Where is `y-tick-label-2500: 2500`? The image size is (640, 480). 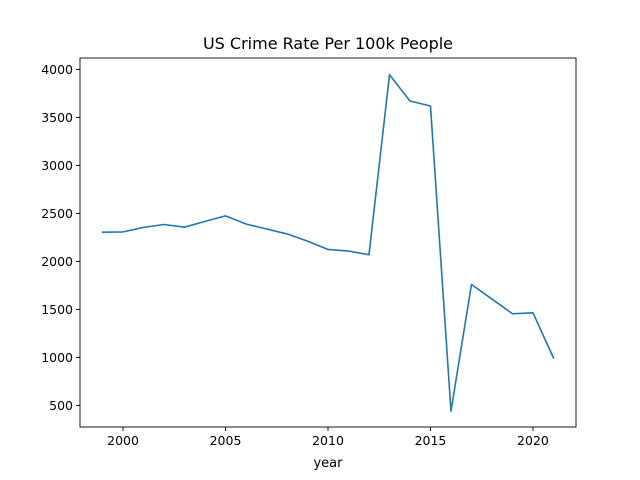 y-tick-label-2500: 2500 is located at coordinates (57, 213).